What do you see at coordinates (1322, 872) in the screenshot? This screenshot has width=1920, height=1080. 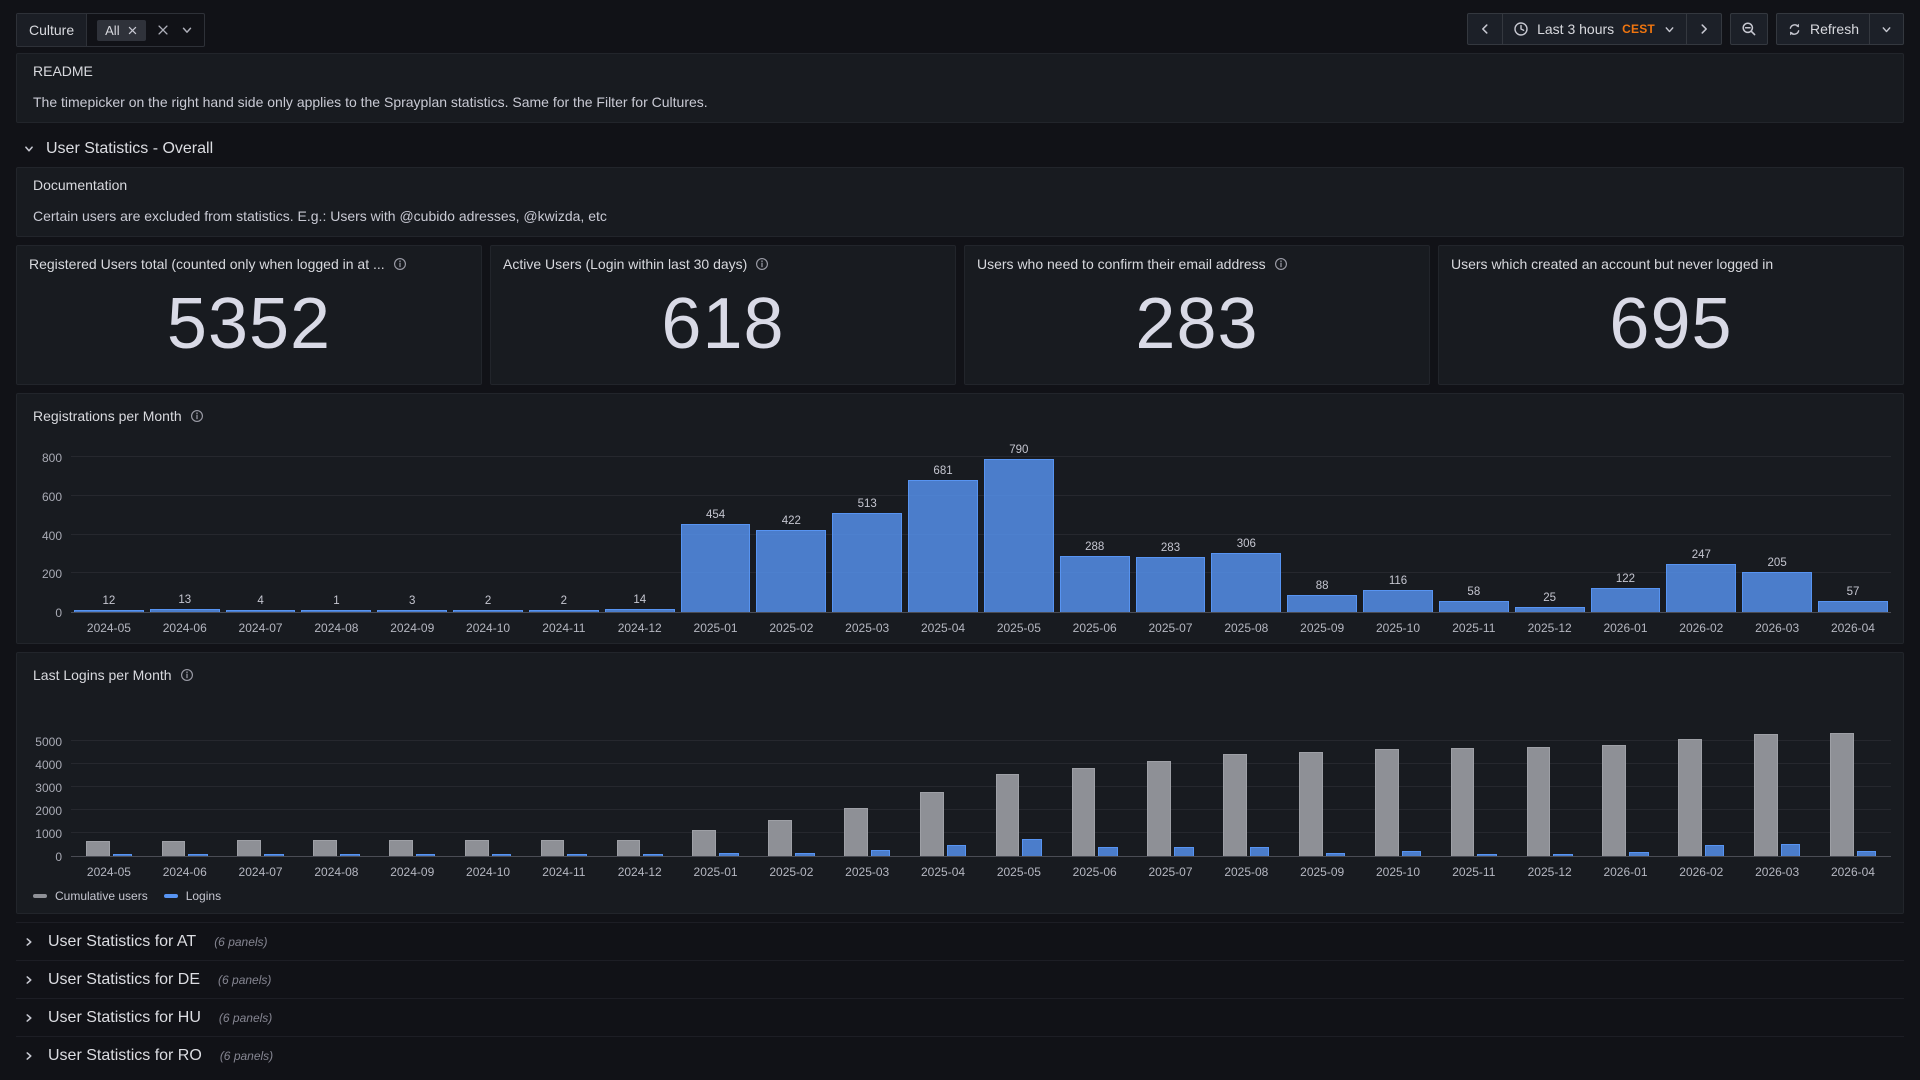 I see `x-tick-label: 2025-09` at bounding box center [1322, 872].